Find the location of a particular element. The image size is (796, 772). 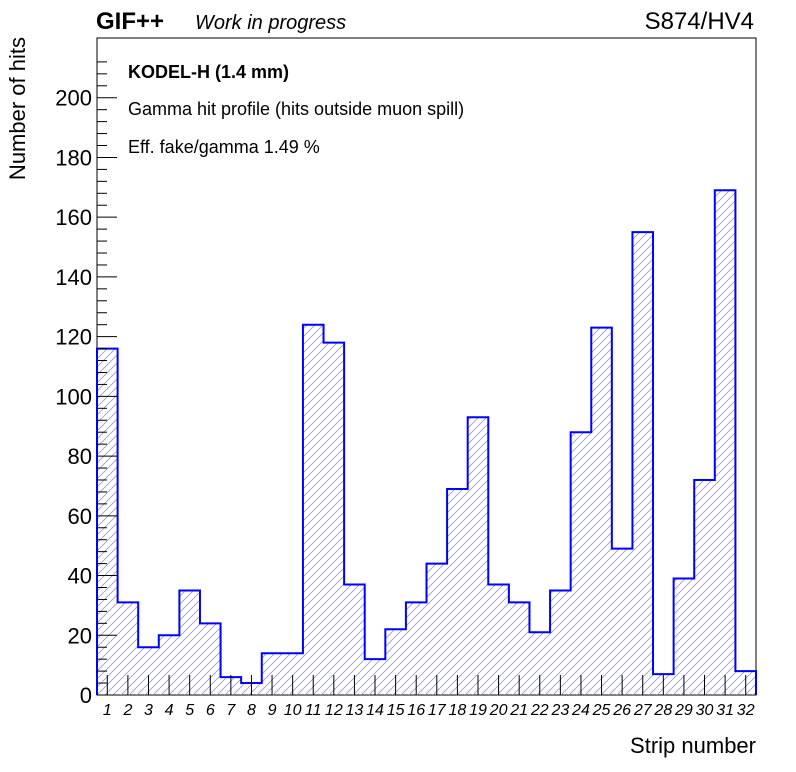

x-tick-label: 21 is located at coordinates (518, 710).